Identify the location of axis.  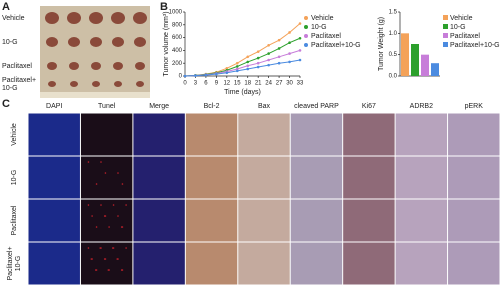
(242, 44).